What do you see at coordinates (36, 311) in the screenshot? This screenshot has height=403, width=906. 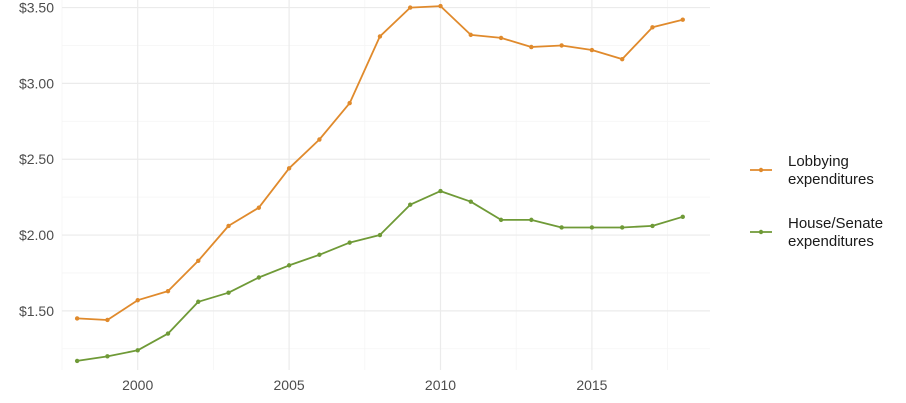 I see `y-tick-label: $1.50` at bounding box center [36, 311].